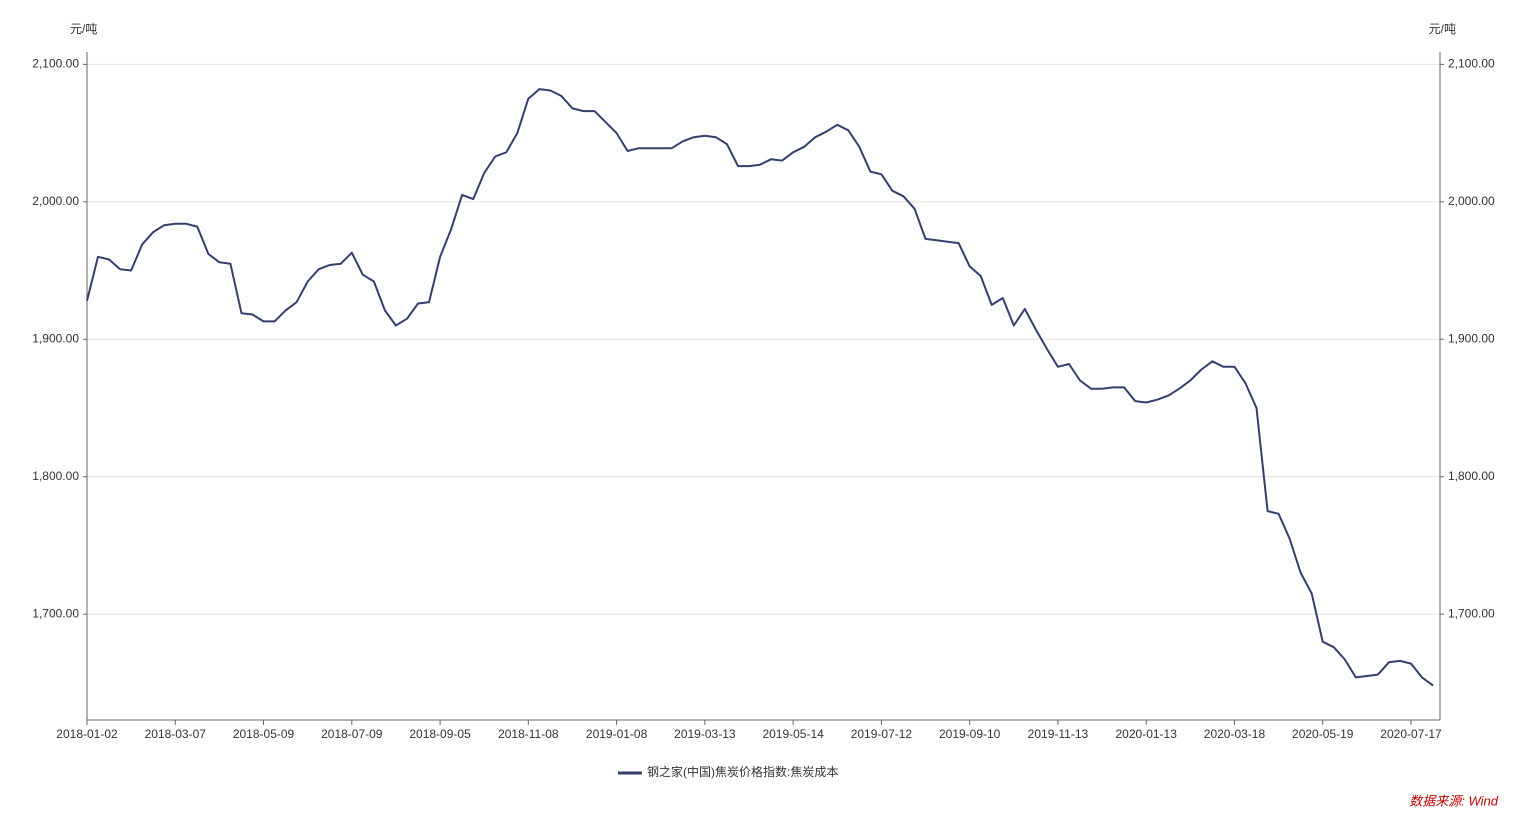  Describe the element at coordinates (1471, 476) in the screenshot. I see `y2-tick-label: 1,800.00` at that location.